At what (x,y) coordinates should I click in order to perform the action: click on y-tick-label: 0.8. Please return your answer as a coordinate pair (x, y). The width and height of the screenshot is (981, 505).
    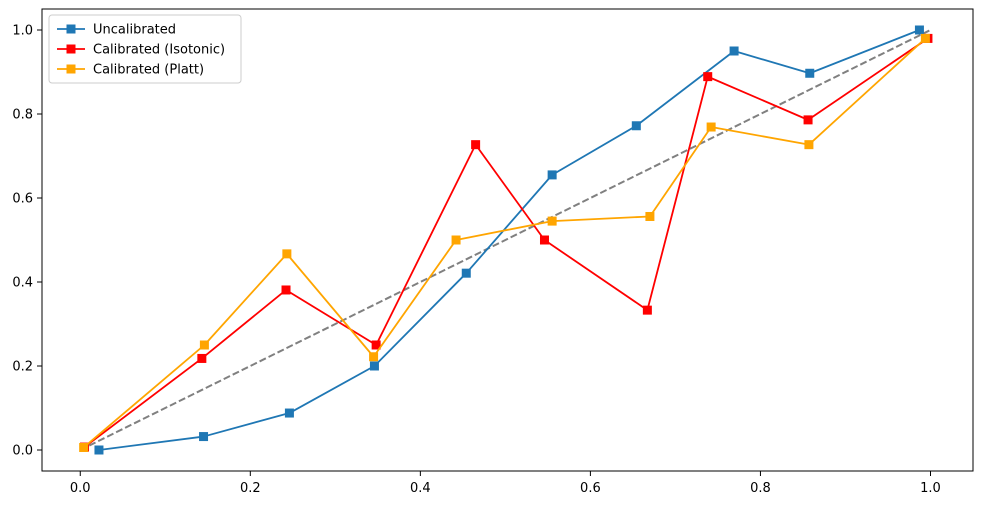
    Looking at the image, I should click on (22, 115).